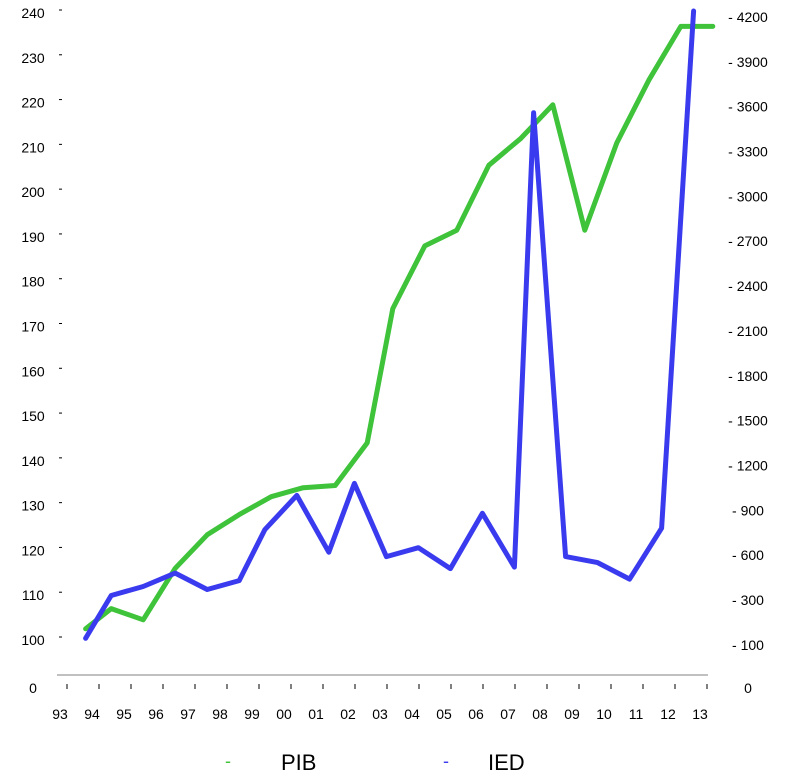 The height and width of the screenshot is (779, 794). I want to click on x-tick-label: 94, so click(92, 714).